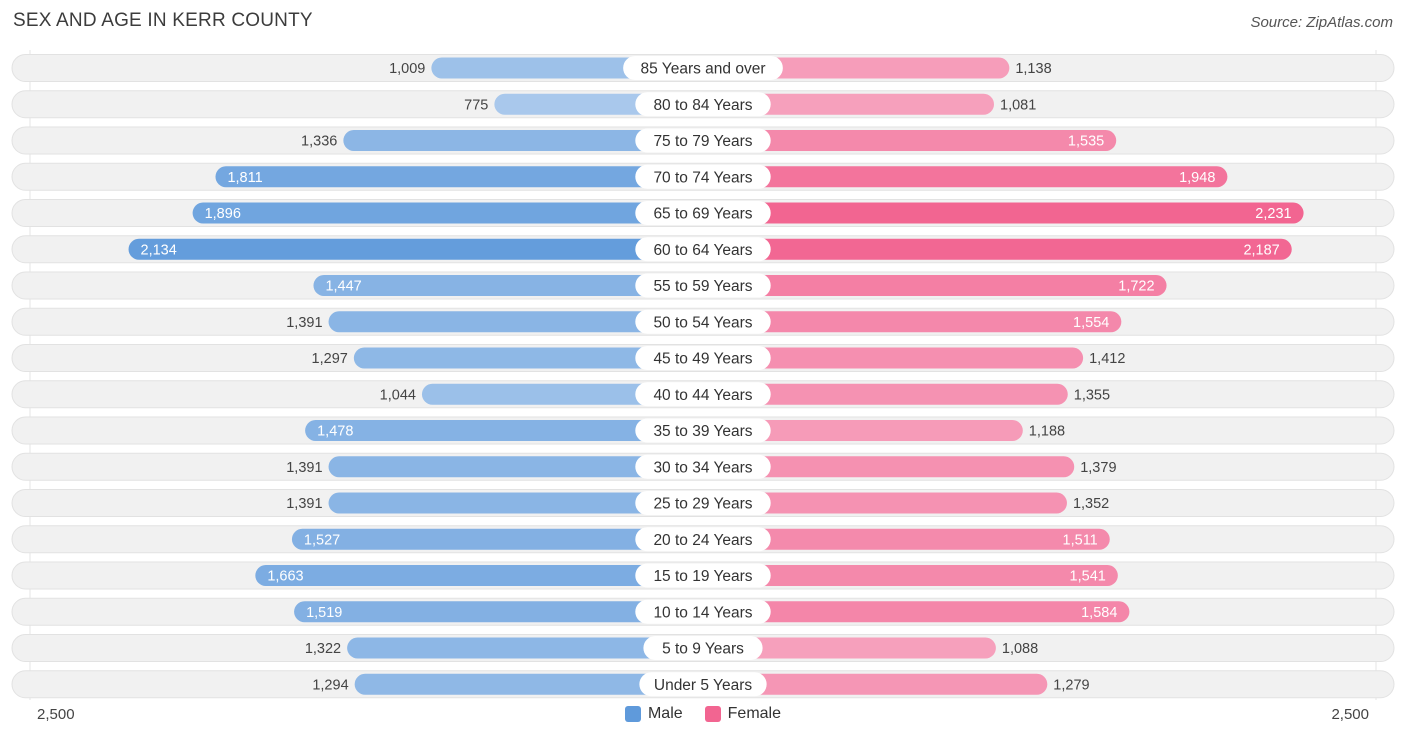 The image size is (1406, 740). I want to click on data-label-female: 1,081, so click(1018, 105).